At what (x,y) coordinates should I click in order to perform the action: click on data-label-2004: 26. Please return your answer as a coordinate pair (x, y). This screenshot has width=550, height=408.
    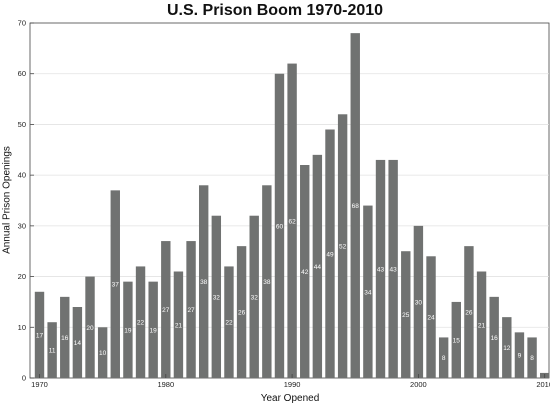
    Looking at the image, I should click on (469, 313).